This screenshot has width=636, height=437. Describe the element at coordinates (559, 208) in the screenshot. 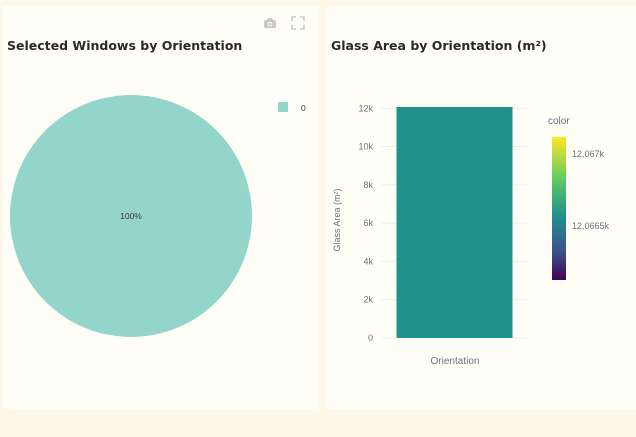

I see `colorbar-gradient` at that location.